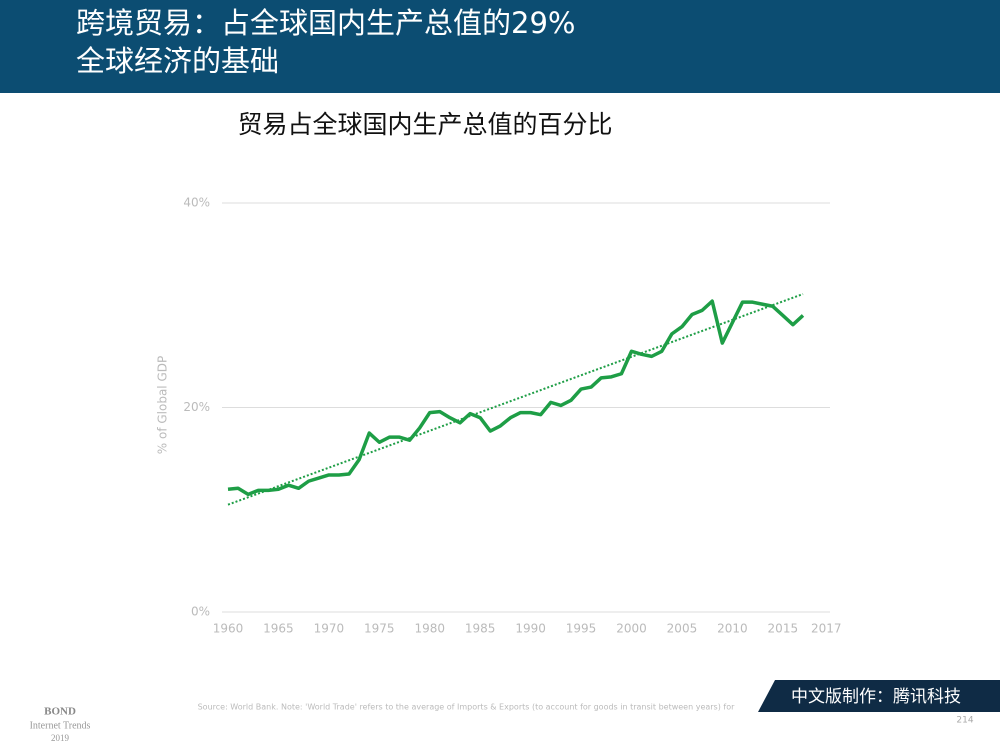 The width and height of the screenshot is (1000, 750). What do you see at coordinates (783, 629) in the screenshot?
I see `x-tick-label: 2015` at bounding box center [783, 629].